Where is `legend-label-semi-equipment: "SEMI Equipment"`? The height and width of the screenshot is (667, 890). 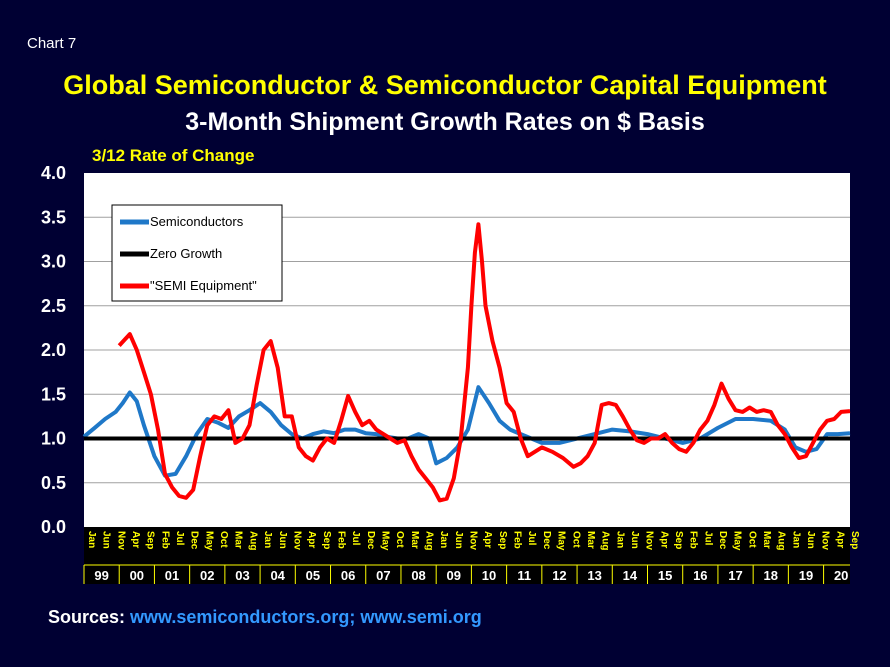
legend-label-semi-equipment: "SEMI Equipment" is located at coordinates (203, 285).